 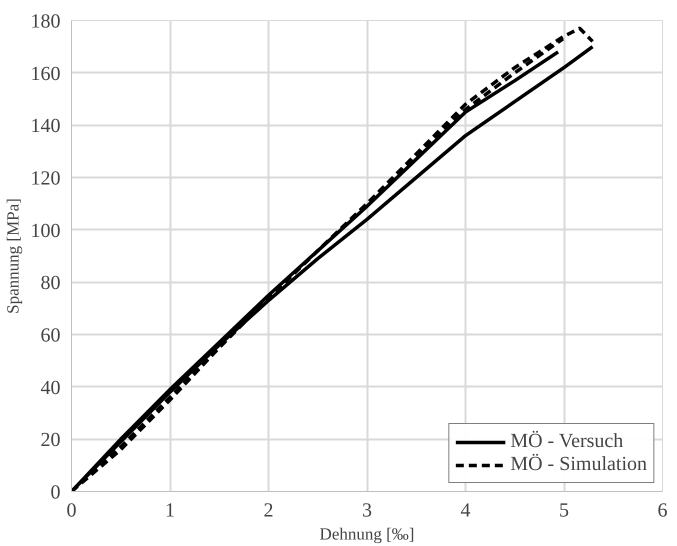 What do you see at coordinates (45, 126) in the screenshot?
I see `y-tick-label: 140` at bounding box center [45, 126].